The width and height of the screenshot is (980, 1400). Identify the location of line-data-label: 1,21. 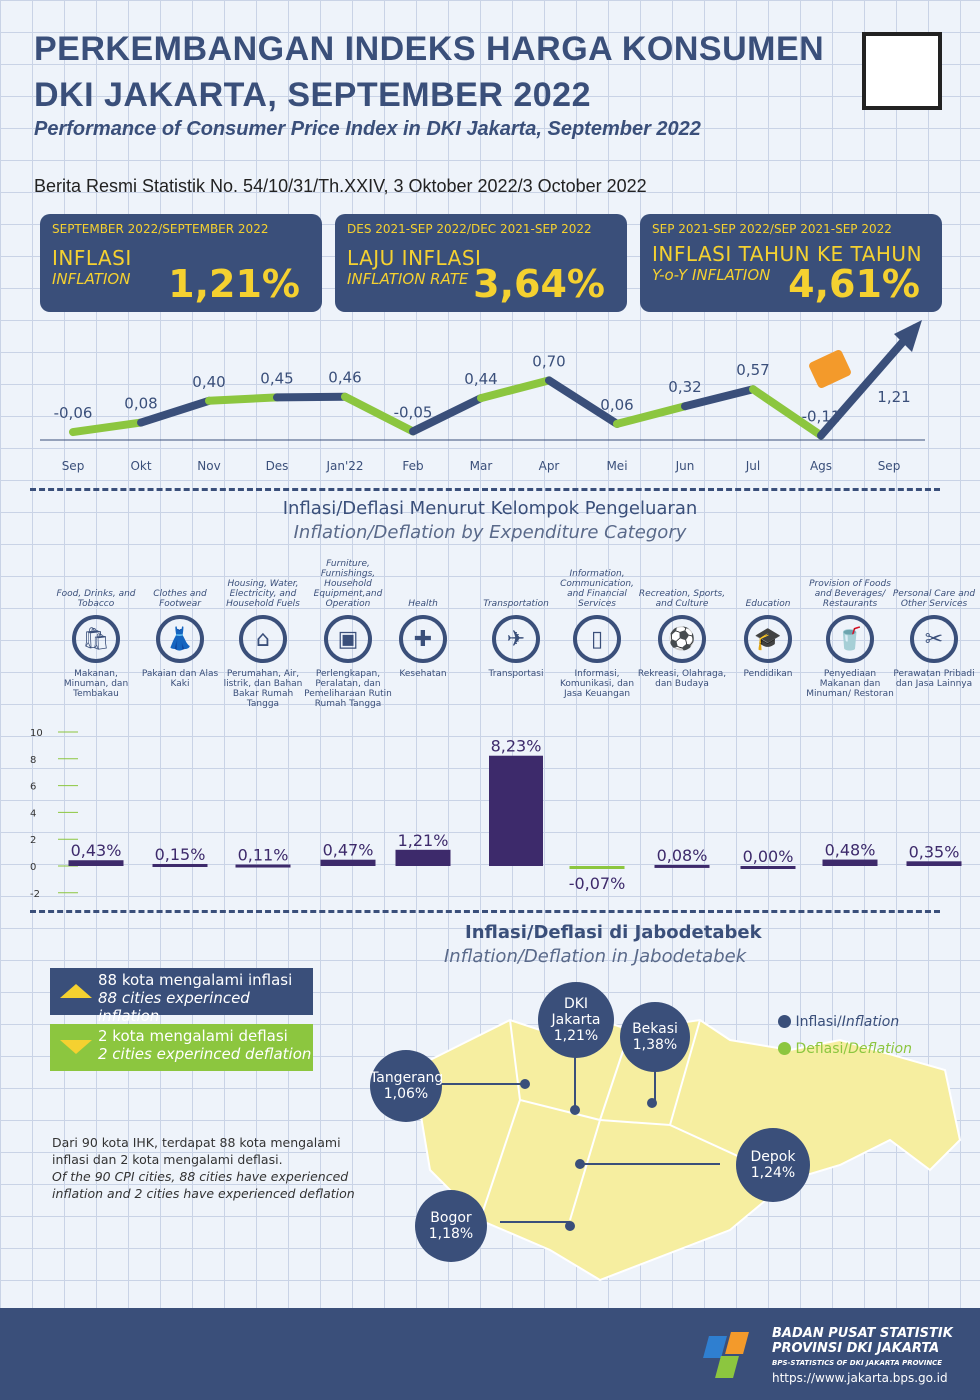
(893, 397).